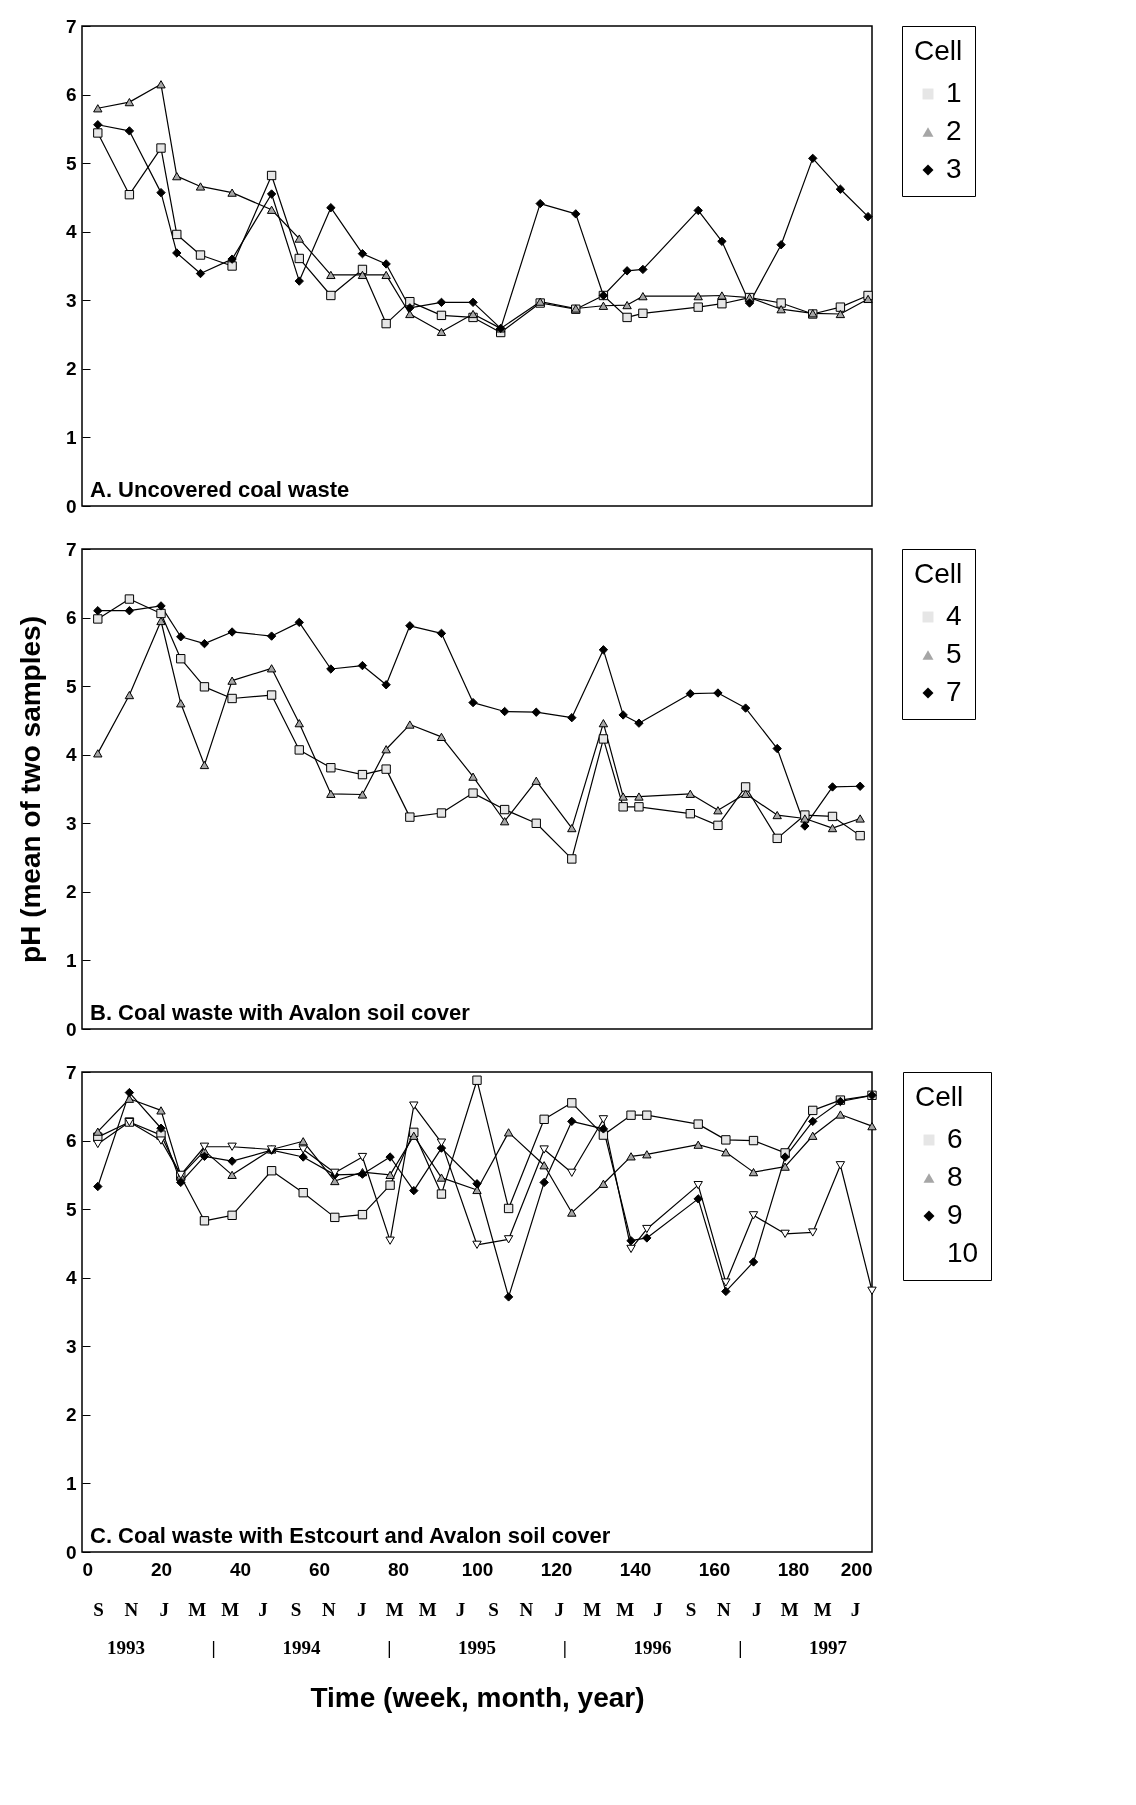 Image resolution: width=1136 pixels, height=1805 pixels. What do you see at coordinates (714, 1569) in the screenshot?
I see `x-tick-label: 160` at bounding box center [714, 1569].